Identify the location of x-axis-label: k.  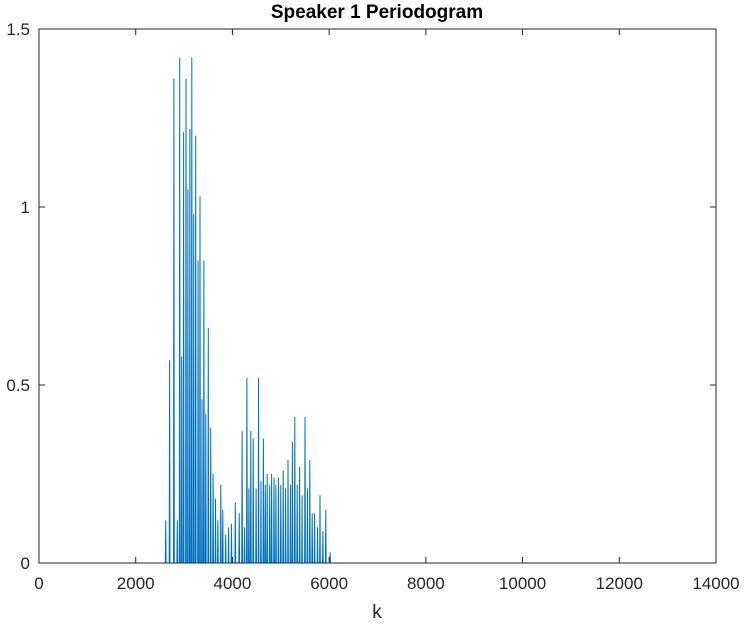
(377, 612).